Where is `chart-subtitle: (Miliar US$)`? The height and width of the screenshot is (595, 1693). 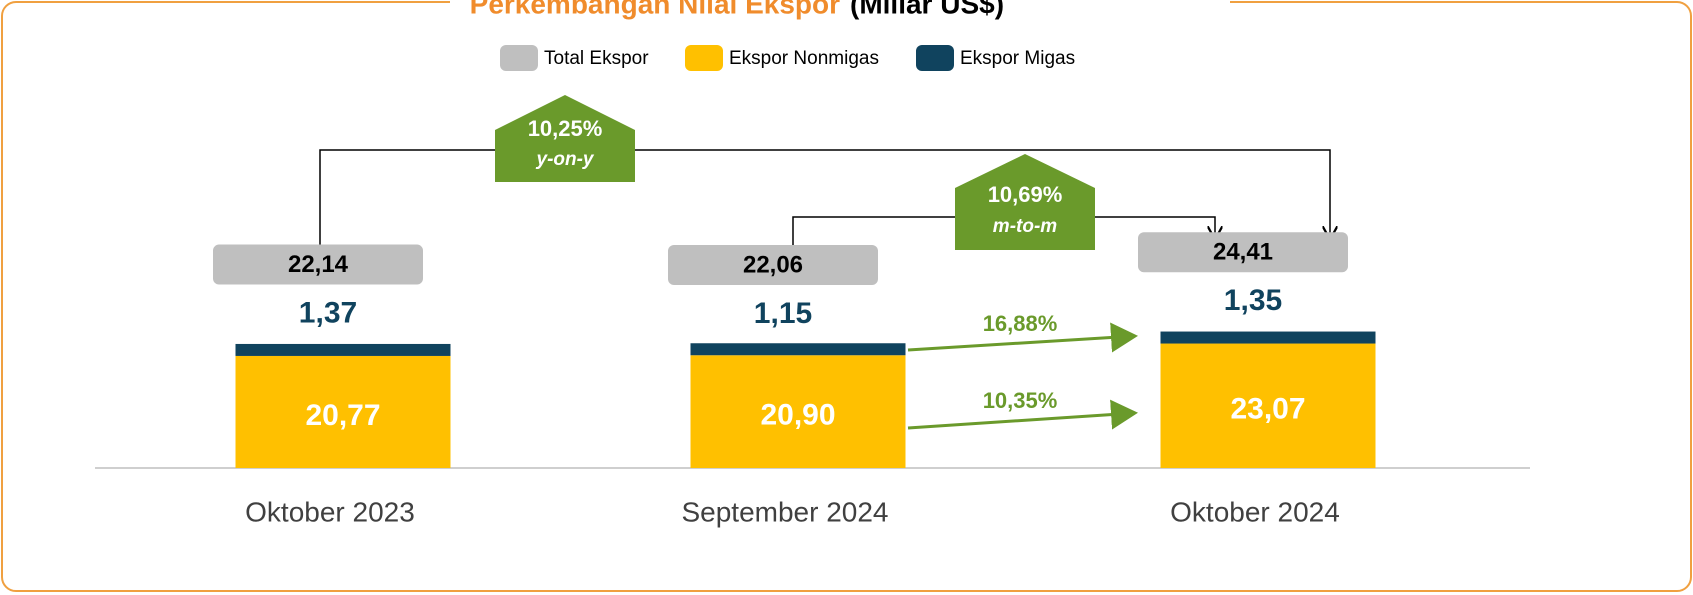
chart-subtitle: (Miliar US$) is located at coordinates (927, 9).